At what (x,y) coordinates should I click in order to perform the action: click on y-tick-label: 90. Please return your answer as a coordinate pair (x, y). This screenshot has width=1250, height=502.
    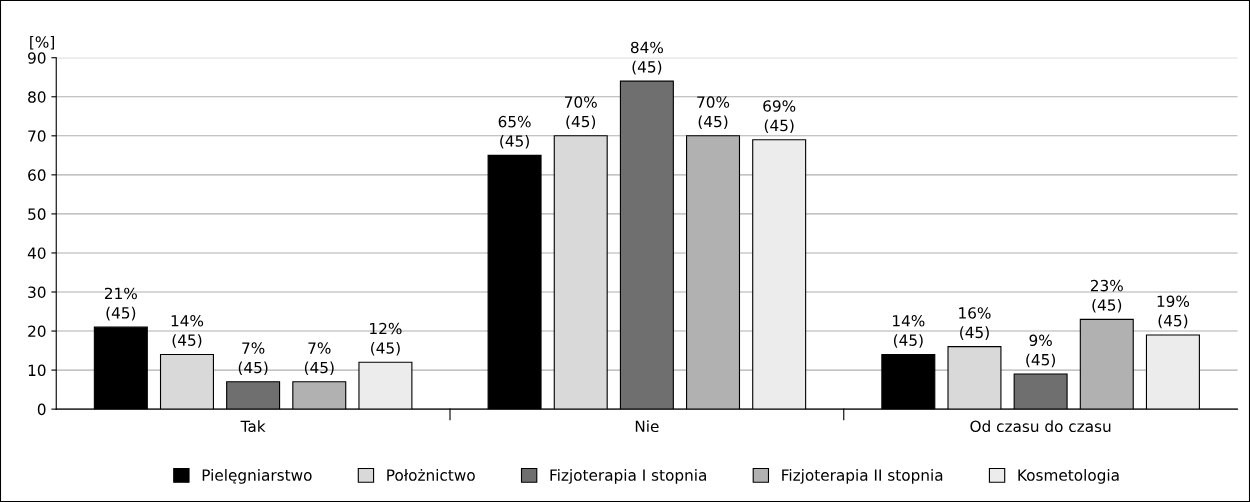
    Looking at the image, I should click on (37, 58).